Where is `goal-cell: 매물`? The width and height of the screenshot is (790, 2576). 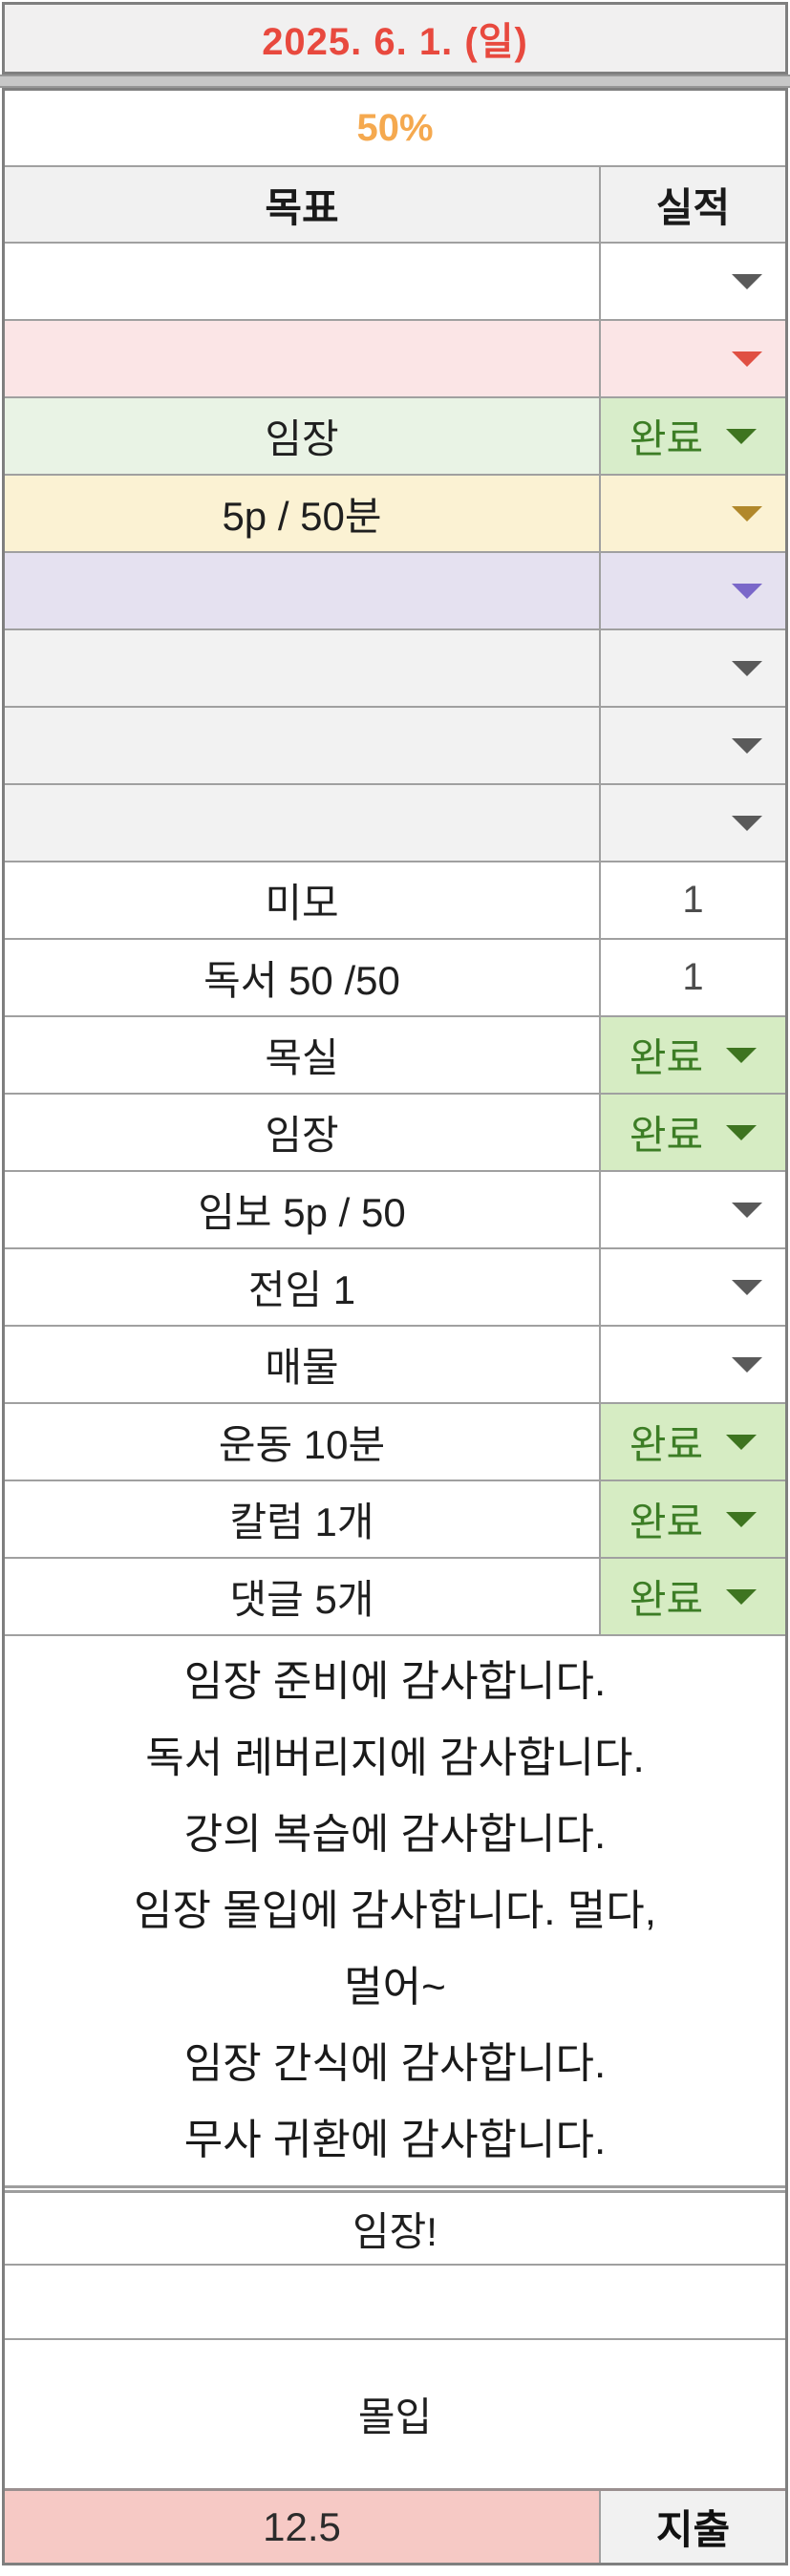 goal-cell: 매물 is located at coordinates (302, 1364).